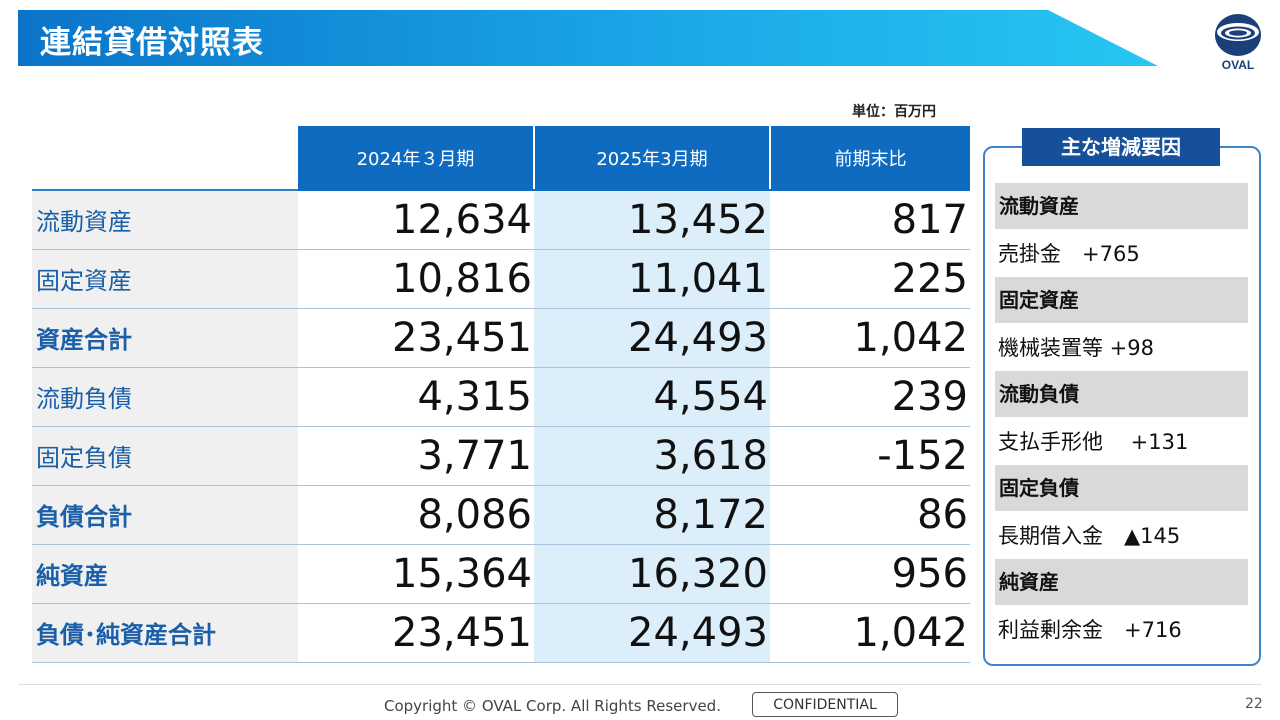 The image size is (1280, 720). I want to click on value-2025: 3,618, so click(652, 456).